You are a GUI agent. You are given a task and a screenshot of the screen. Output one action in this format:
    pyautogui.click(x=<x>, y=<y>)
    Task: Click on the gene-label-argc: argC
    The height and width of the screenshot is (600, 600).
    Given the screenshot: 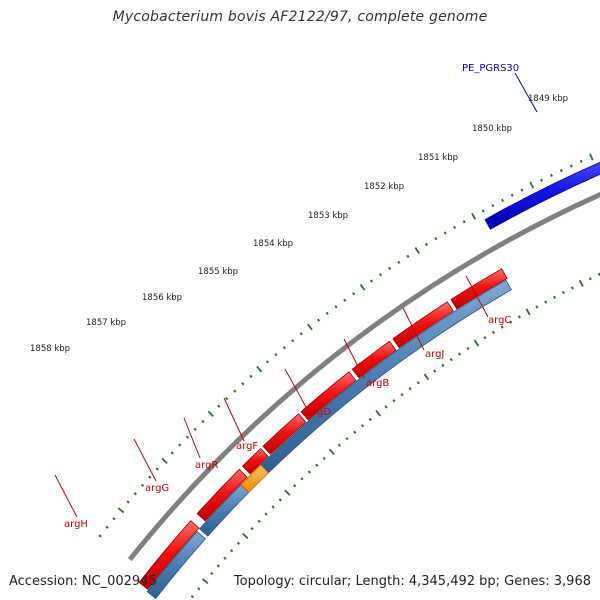 What is the action you would take?
    pyautogui.click(x=499, y=320)
    